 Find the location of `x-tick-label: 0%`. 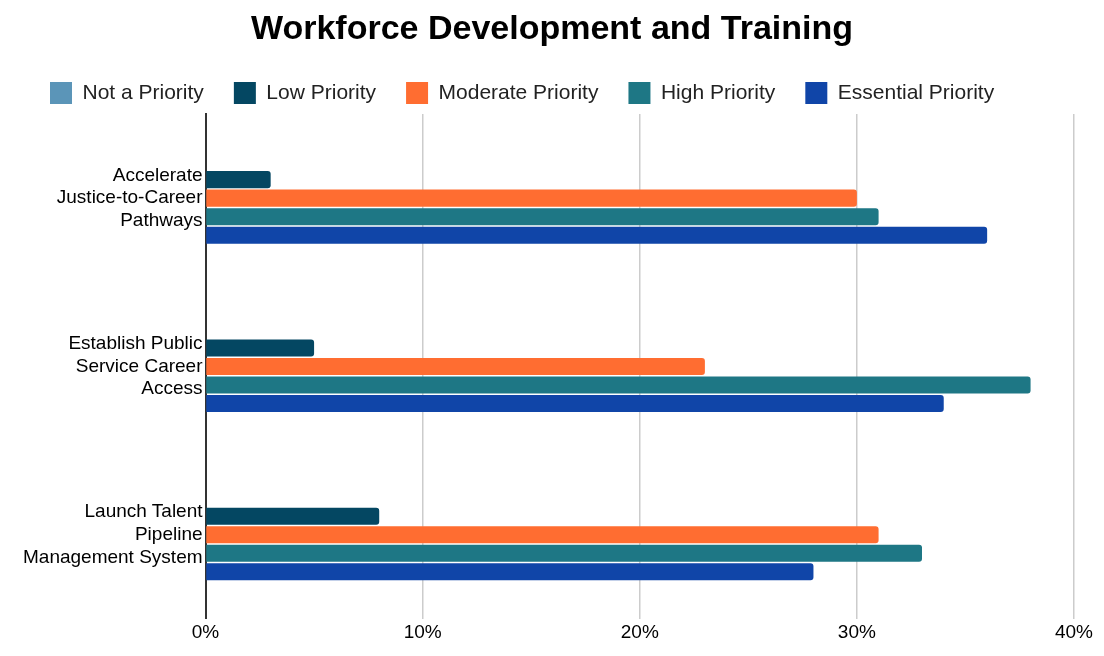

x-tick-label: 0% is located at coordinates (205, 632).